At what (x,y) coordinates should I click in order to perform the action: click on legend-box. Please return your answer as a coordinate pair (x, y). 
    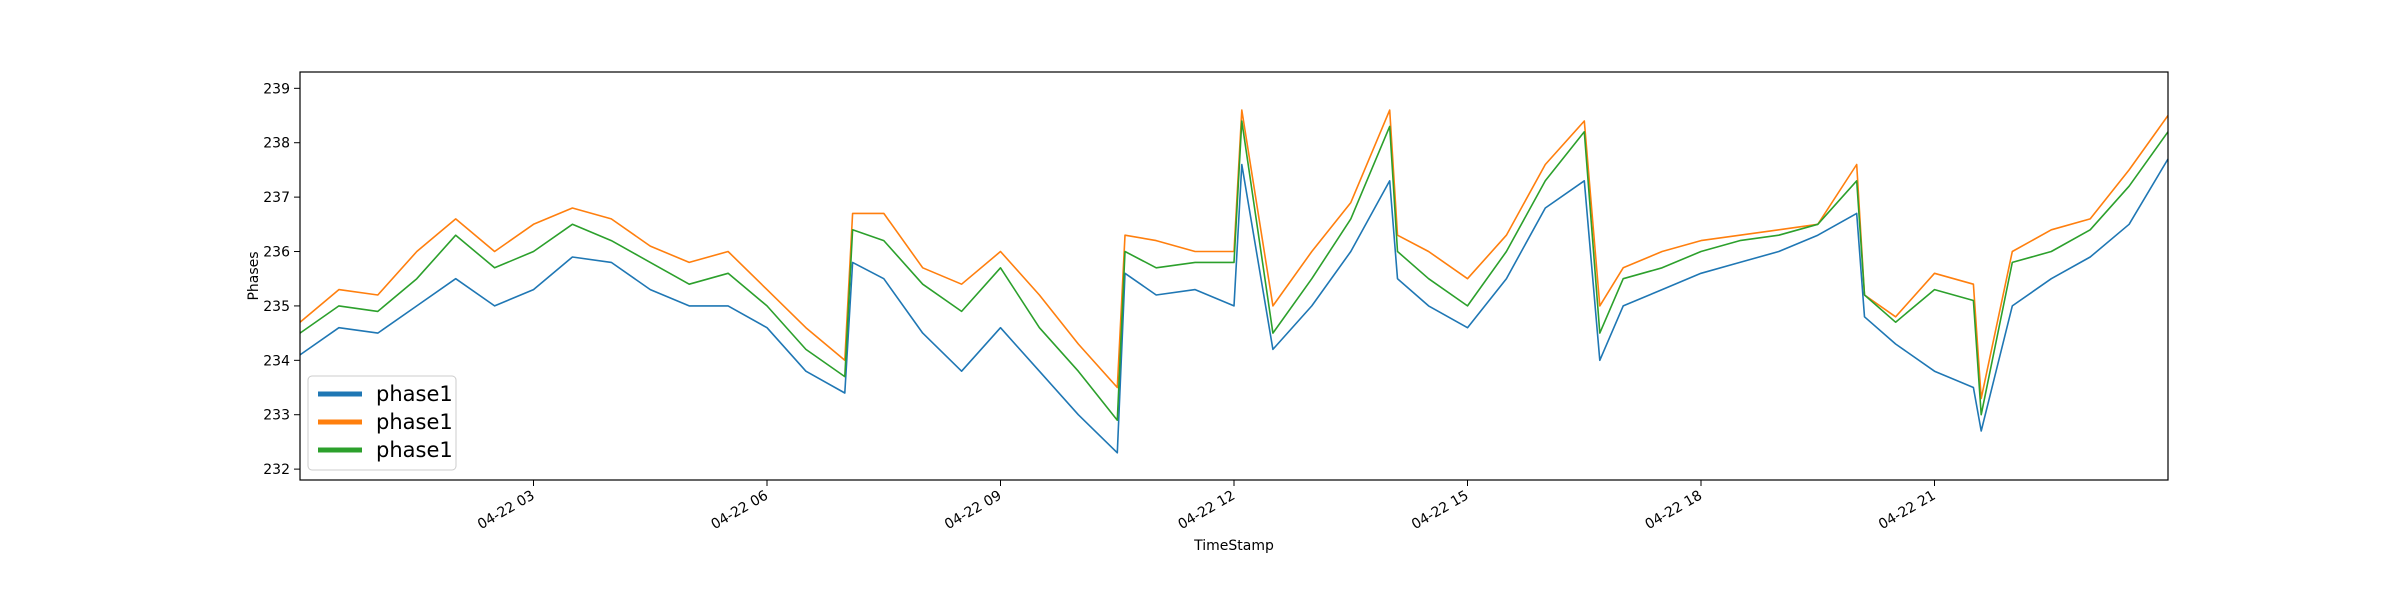
    Looking at the image, I should click on (382, 423).